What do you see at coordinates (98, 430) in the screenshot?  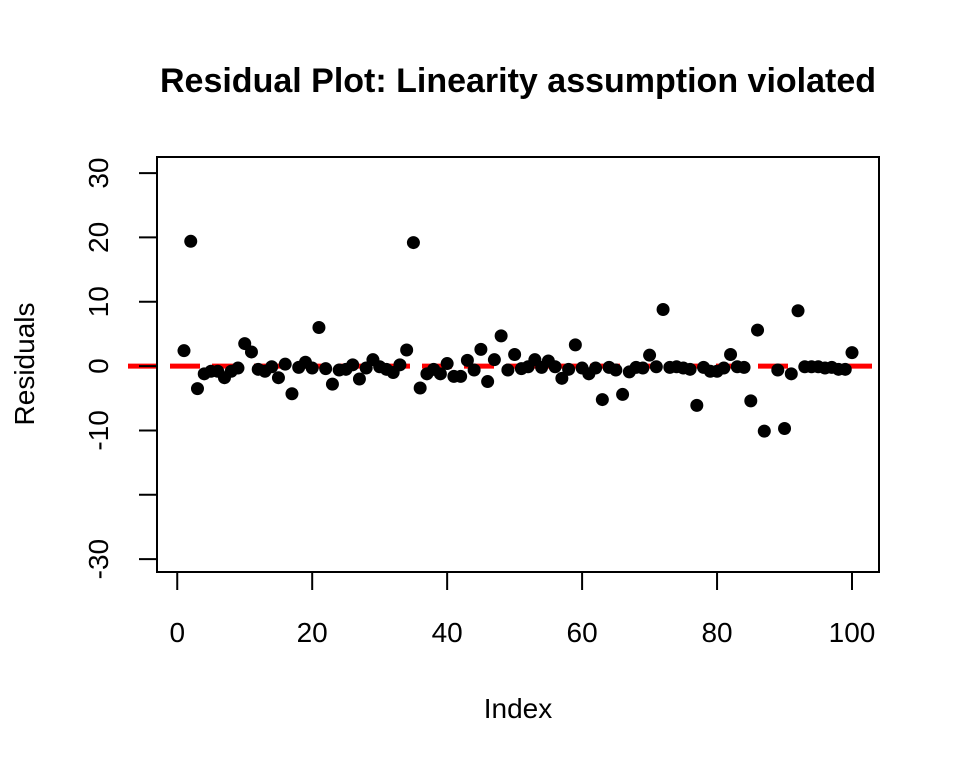 I see `y-tick-label: -10` at bounding box center [98, 430].